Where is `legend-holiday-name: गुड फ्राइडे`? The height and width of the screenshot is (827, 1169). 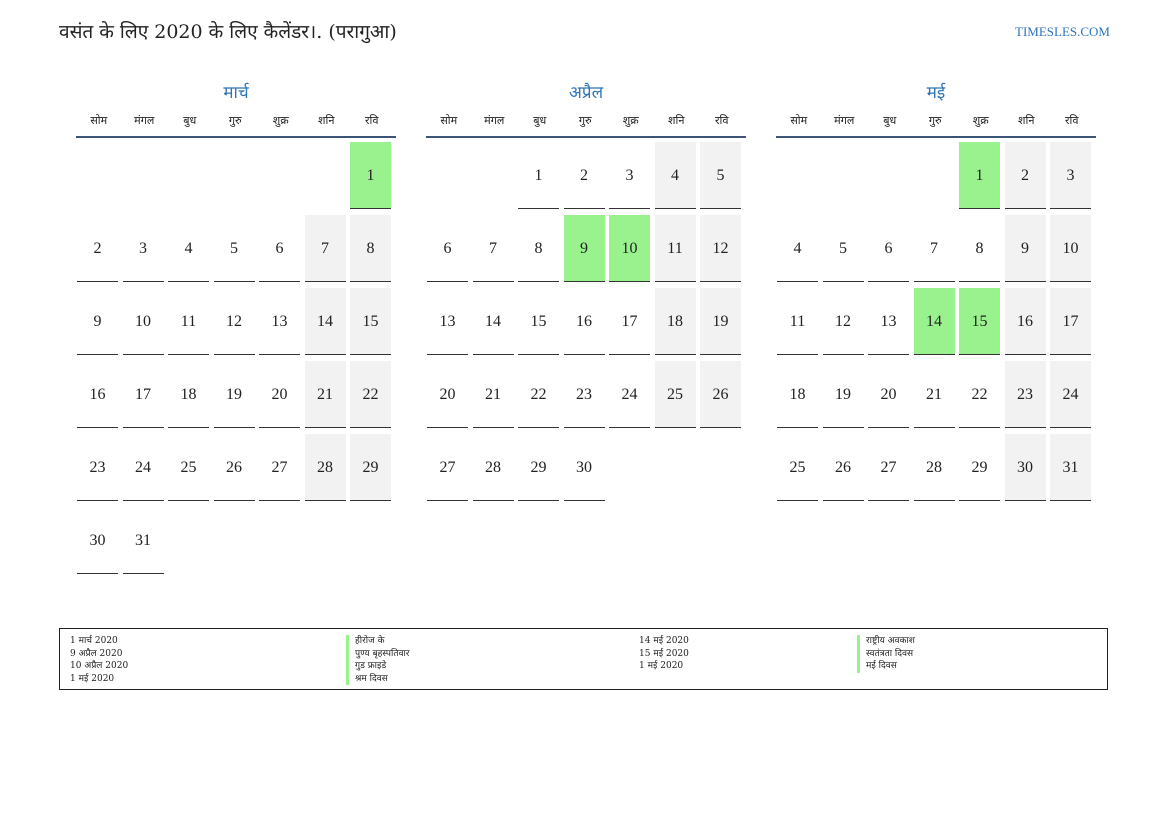 legend-holiday-name: गुड फ्राइडे is located at coordinates (377, 666).